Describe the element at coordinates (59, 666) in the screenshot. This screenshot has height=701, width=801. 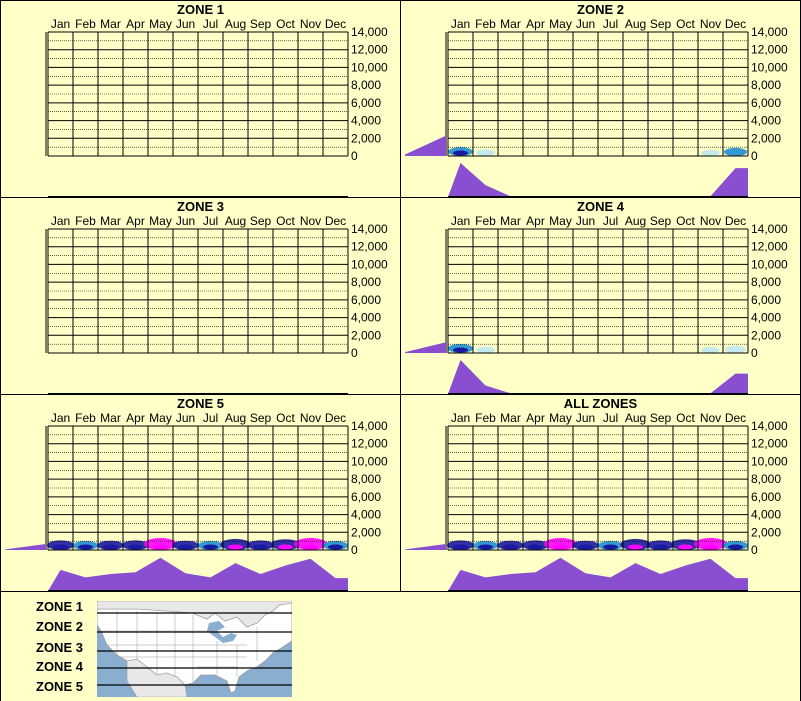
I see `zone-label-4: ZONE 4` at that location.